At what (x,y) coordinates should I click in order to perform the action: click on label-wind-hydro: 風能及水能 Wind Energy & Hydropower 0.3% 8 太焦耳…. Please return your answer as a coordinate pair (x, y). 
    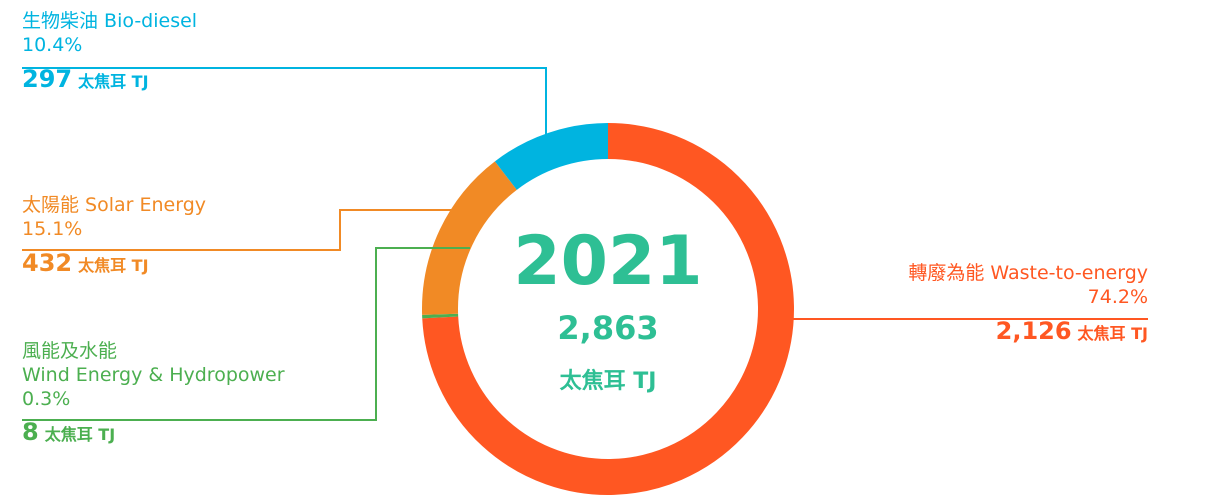
    Looking at the image, I should click on (153, 393).